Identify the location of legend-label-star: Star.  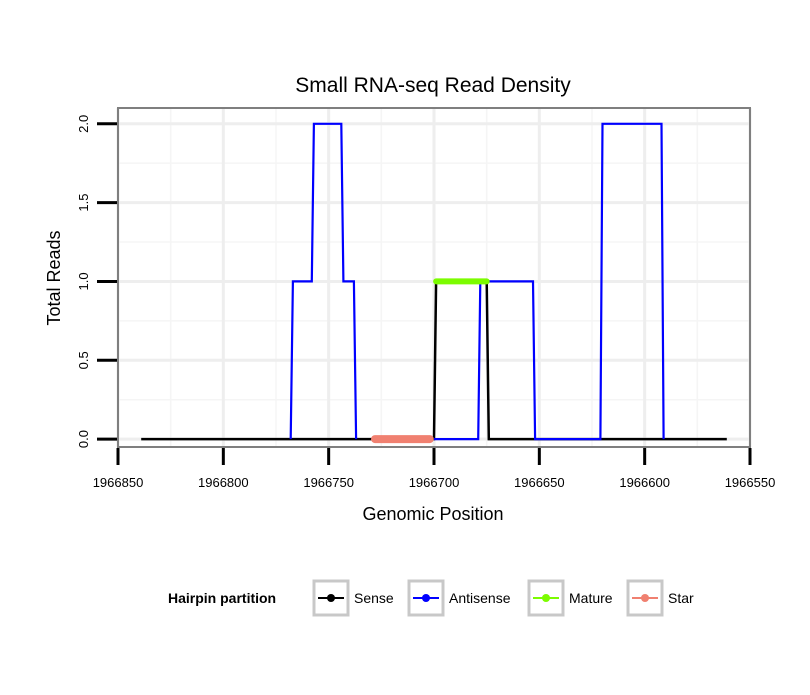
(681, 598).